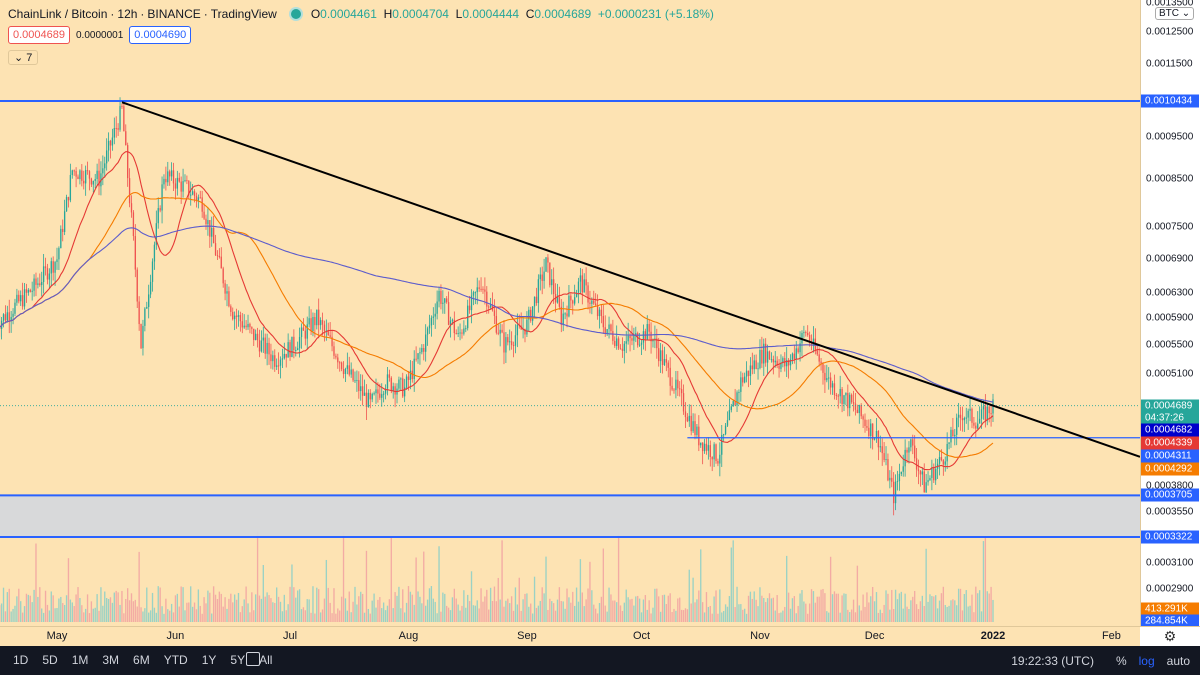  What do you see at coordinates (1121, 660) in the screenshot?
I see `percent-toggle: %` at bounding box center [1121, 660].